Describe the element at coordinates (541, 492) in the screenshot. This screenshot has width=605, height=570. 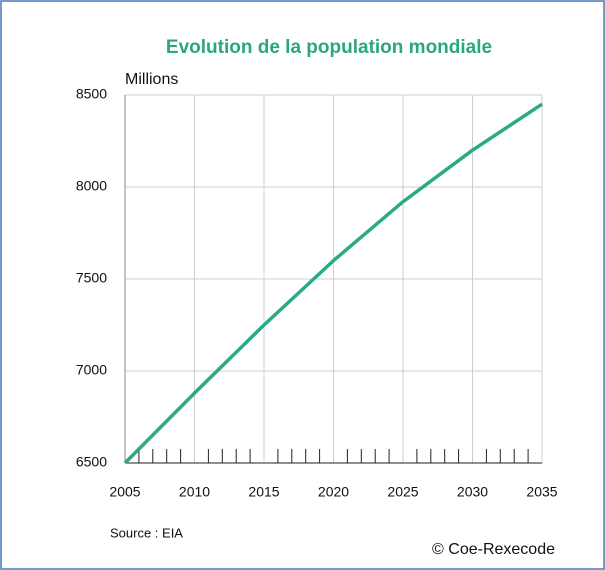
I see `x-tick-label: 2035` at that location.